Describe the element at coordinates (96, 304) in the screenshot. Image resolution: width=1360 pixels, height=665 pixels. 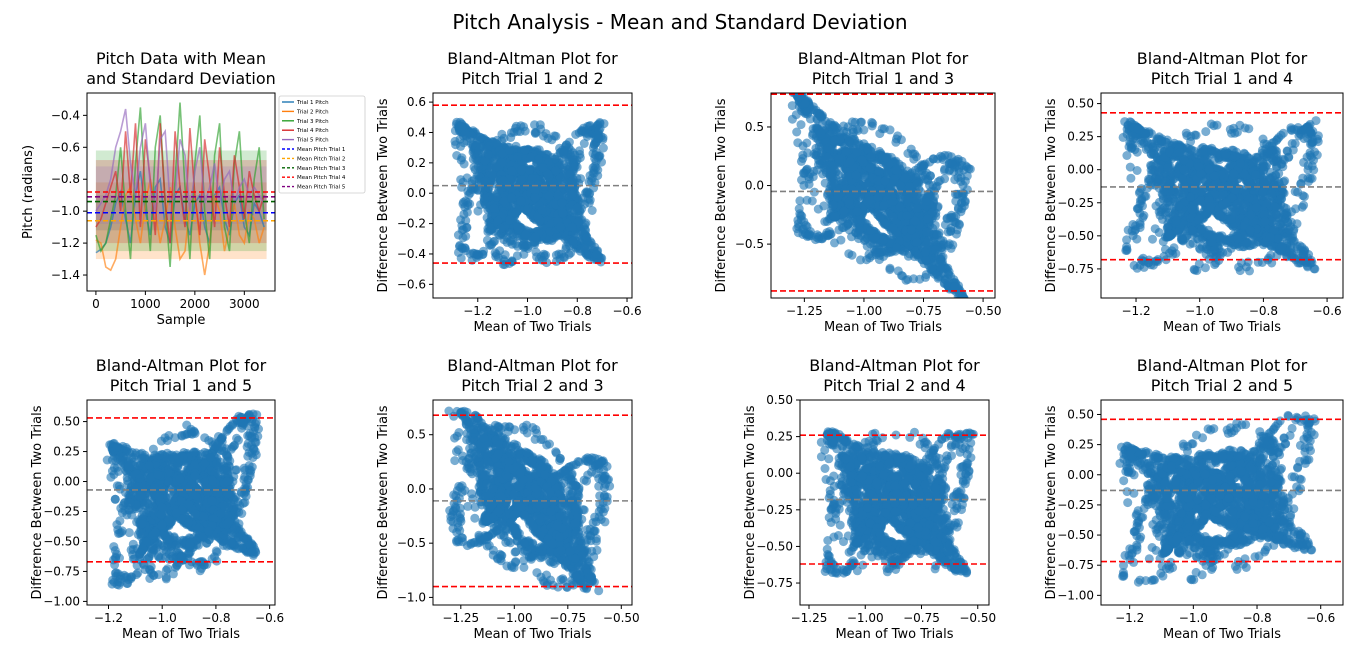
I see `x-tick-label: 0` at that location.